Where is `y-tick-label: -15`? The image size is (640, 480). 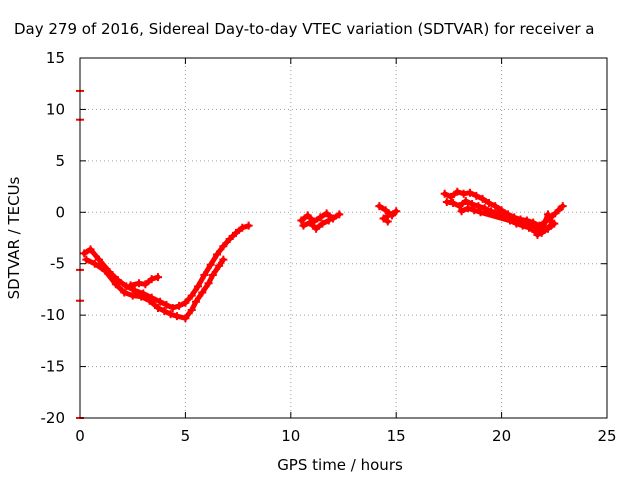
y-tick-label: -15 is located at coordinates (53, 367).